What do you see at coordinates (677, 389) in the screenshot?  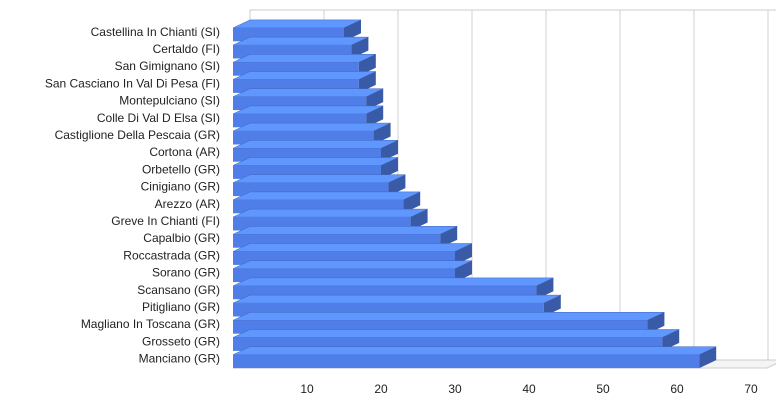 I see `x-tick-label: 60` at bounding box center [677, 389].